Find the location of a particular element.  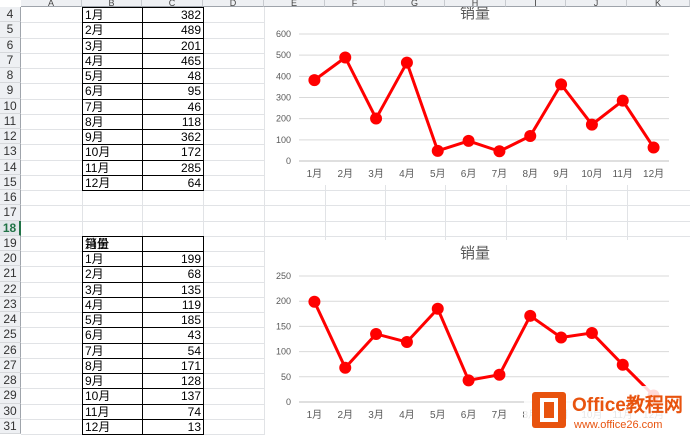

row-header-12: 12 is located at coordinates (10, 137).